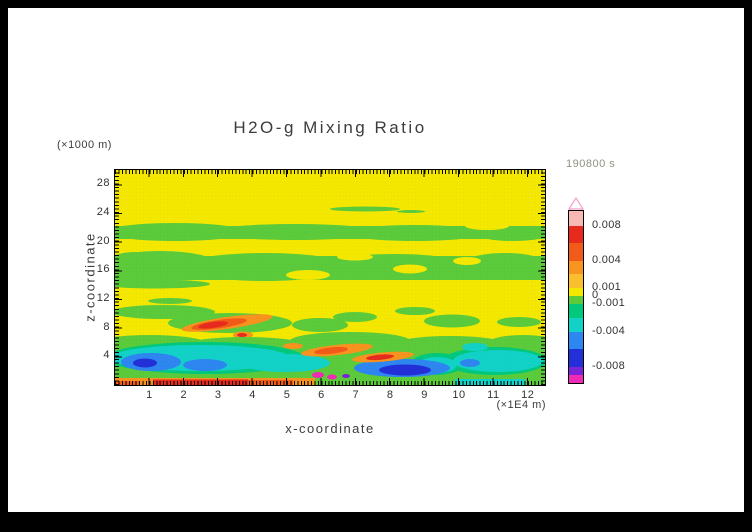 The image size is (752, 532). I want to click on x-major-ticks-bottom, so click(330, 381).